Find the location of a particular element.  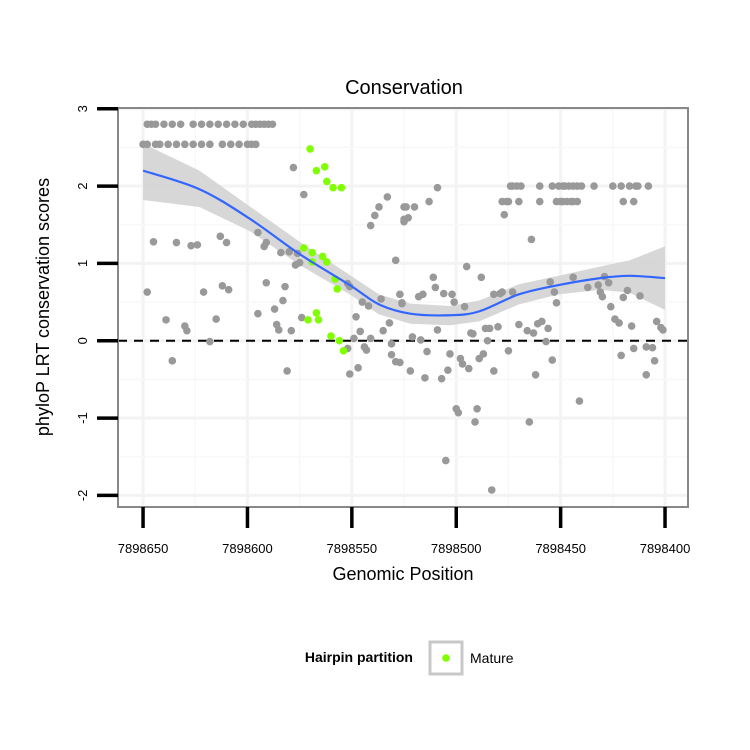

y-tick-label: 1 is located at coordinates (82, 263).